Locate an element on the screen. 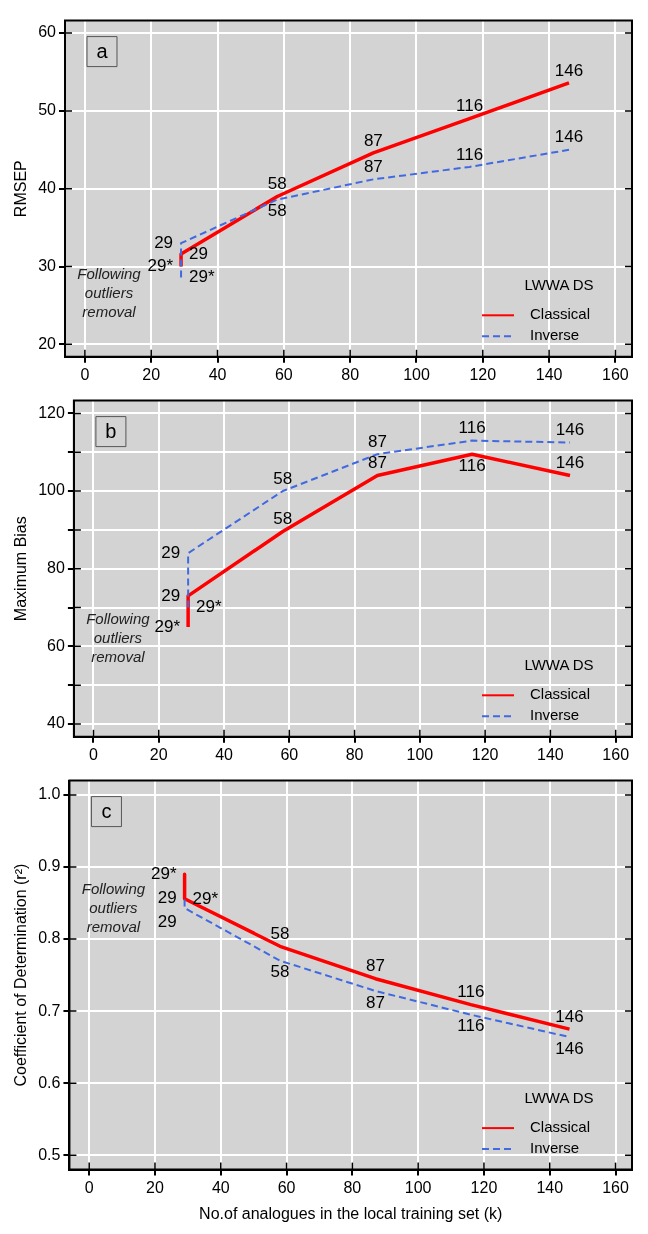 This screenshot has height=1234, width=648. y-axis-title: Maximum Bias is located at coordinates (21, 569).